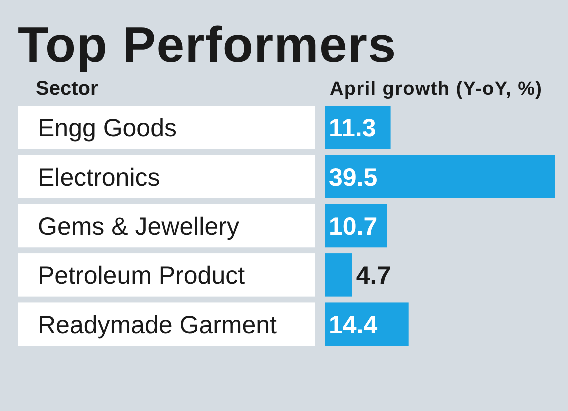  I want to click on data-label: 4.7, so click(374, 276).